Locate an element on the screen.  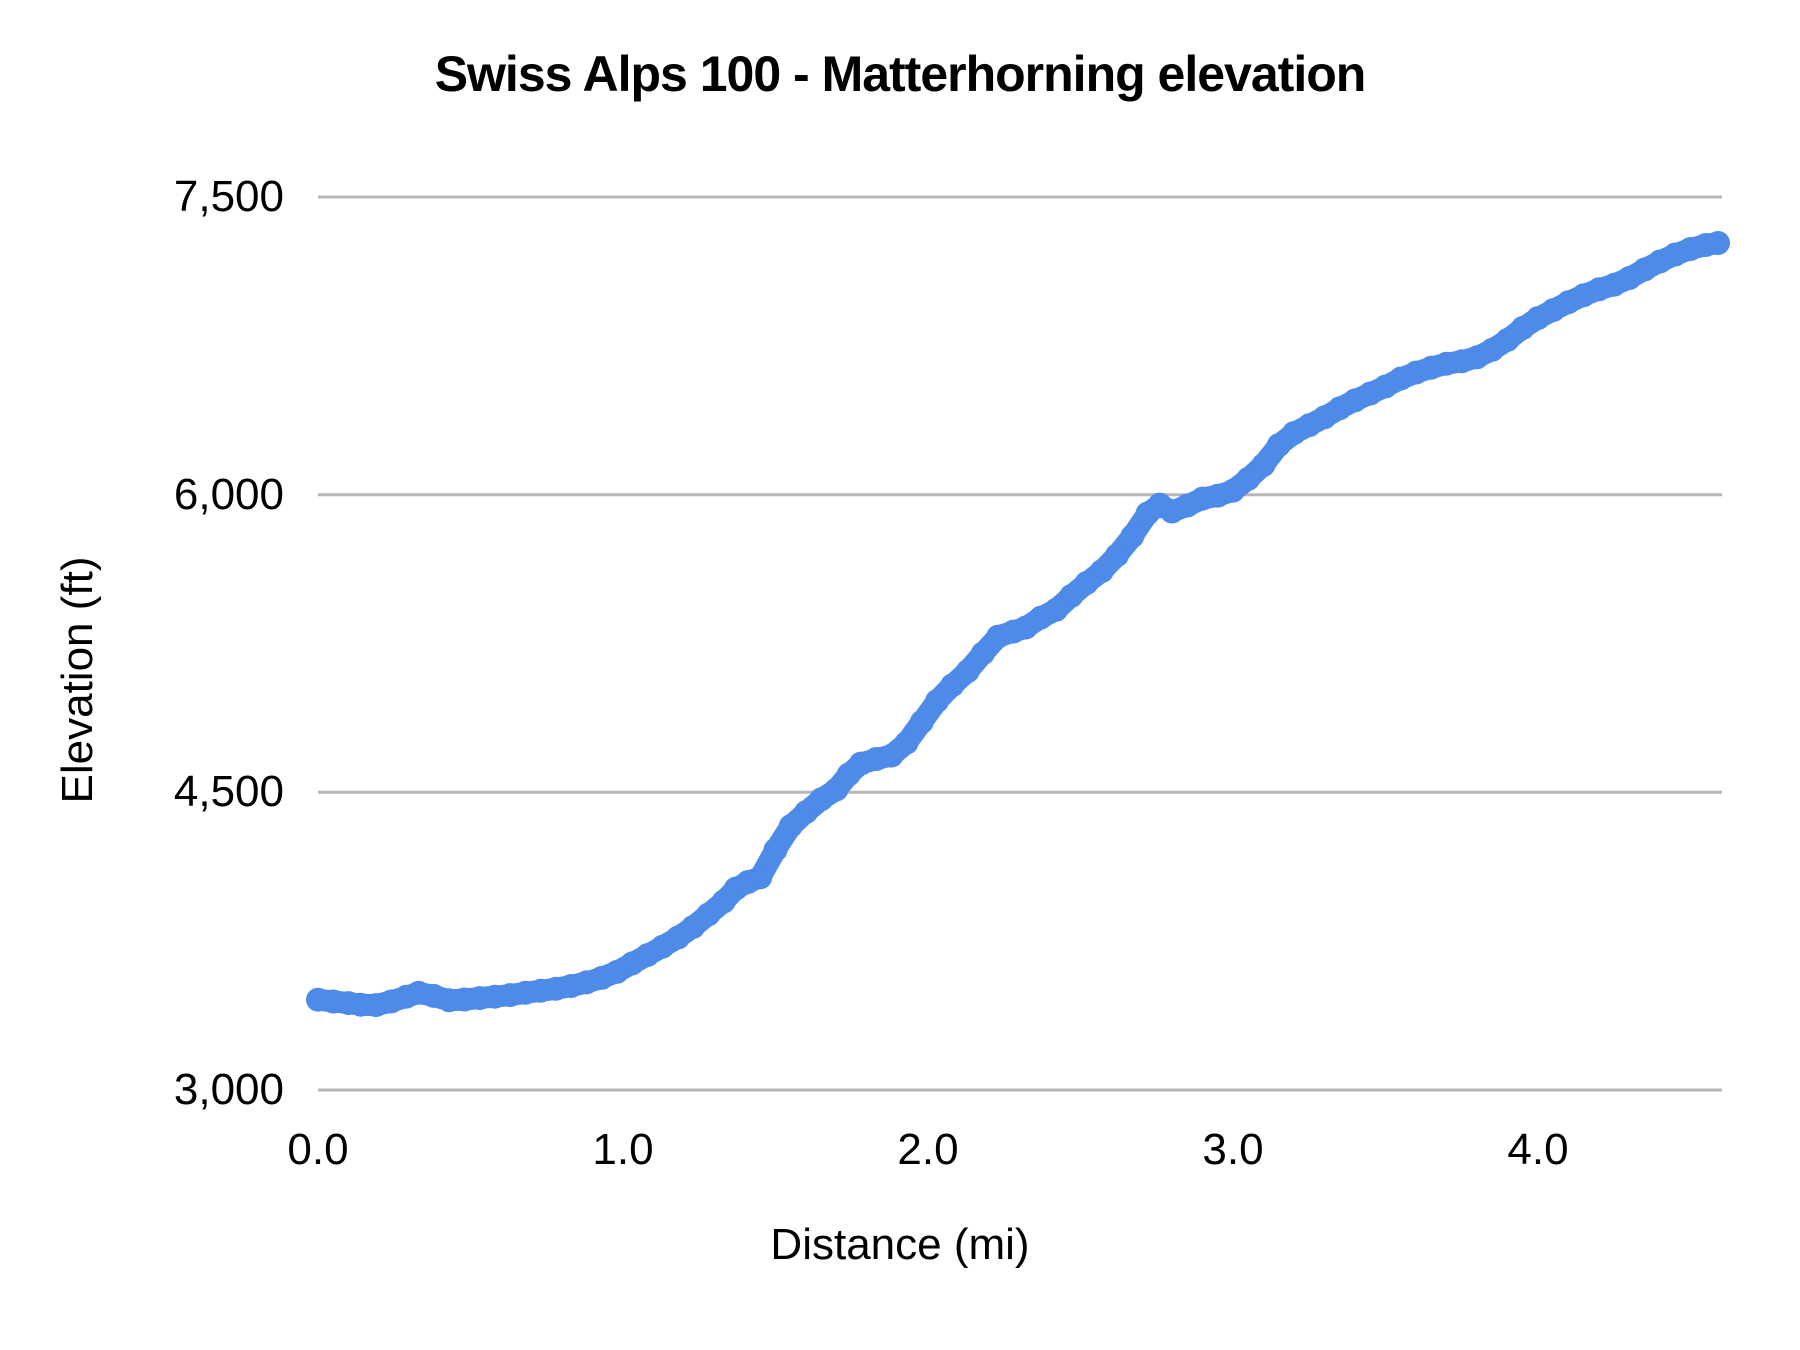
x-tick-label: 4.0 is located at coordinates (1538, 1149).